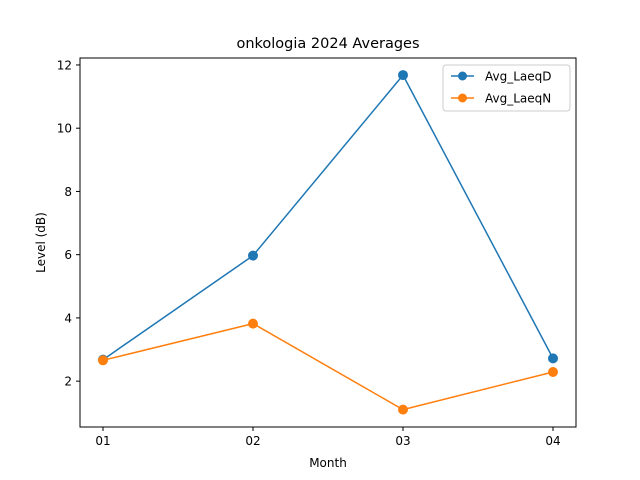  I want to click on y-axis-label: Level (dB), so click(41, 242).